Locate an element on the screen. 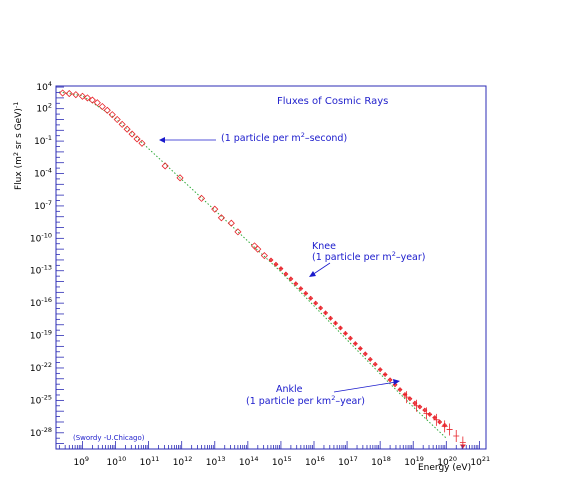 The image size is (575, 485). x-axis-title: Energy (eV) is located at coordinates (444, 468).